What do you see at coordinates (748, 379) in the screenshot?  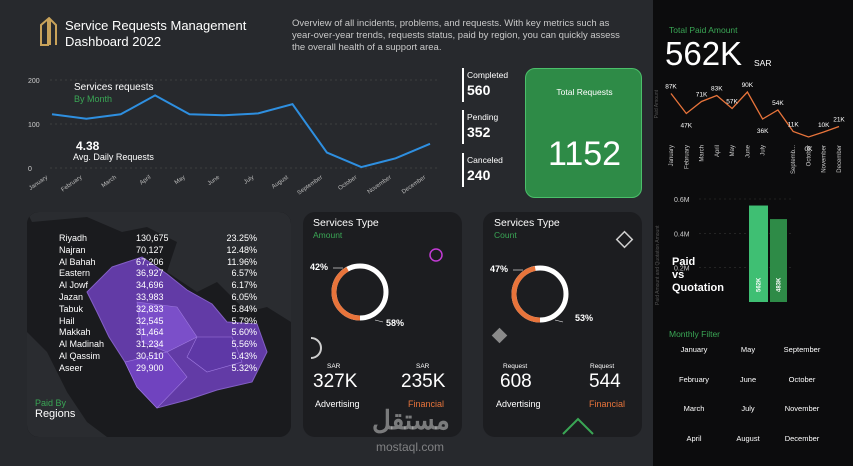 I see `month-filter-item: June` at bounding box center [748, 379].